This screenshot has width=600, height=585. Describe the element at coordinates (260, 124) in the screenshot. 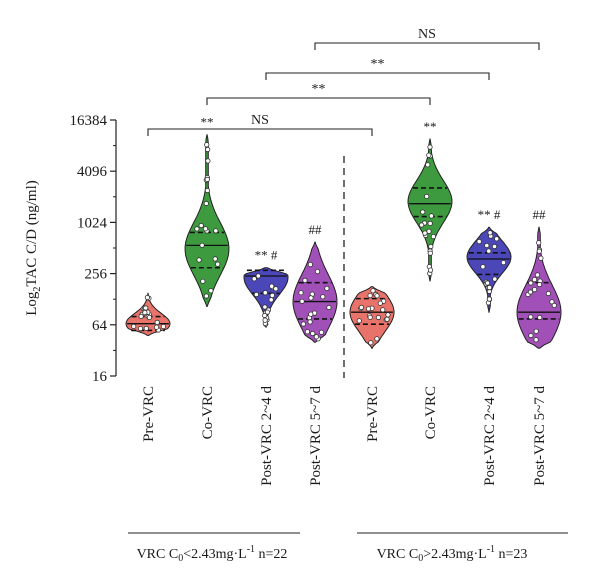

I see `bracket: NS` at that location.